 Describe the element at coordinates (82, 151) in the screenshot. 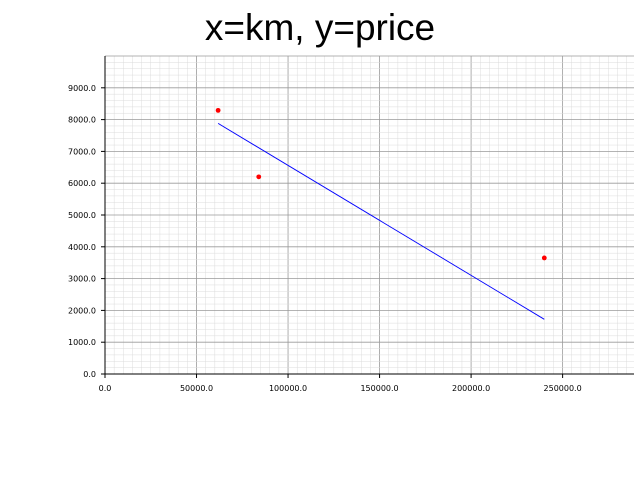

I see `y-tick-label: 7000.0` at that location.